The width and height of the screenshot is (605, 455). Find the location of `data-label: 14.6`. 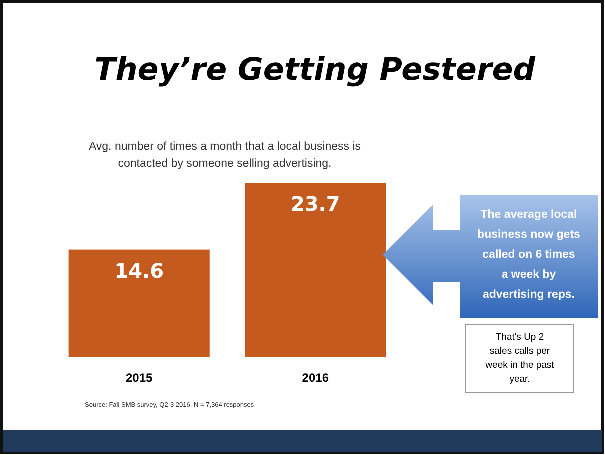

data-label: 14.6 is located at coordinates (139, 270).